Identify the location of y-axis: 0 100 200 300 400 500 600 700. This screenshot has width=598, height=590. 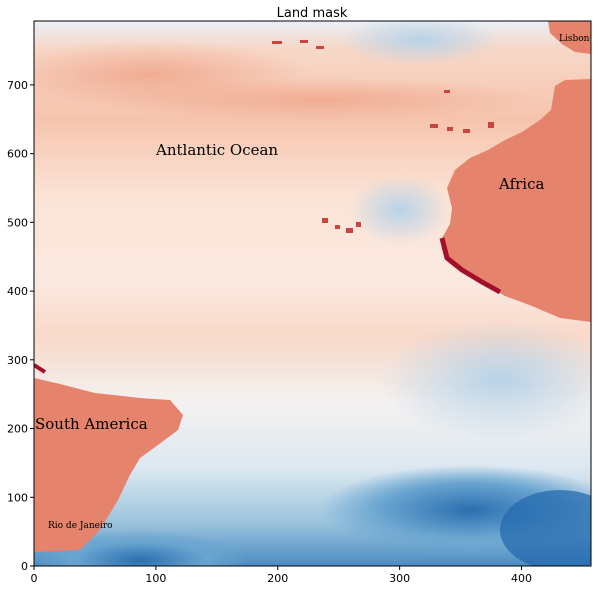
(20, 326).